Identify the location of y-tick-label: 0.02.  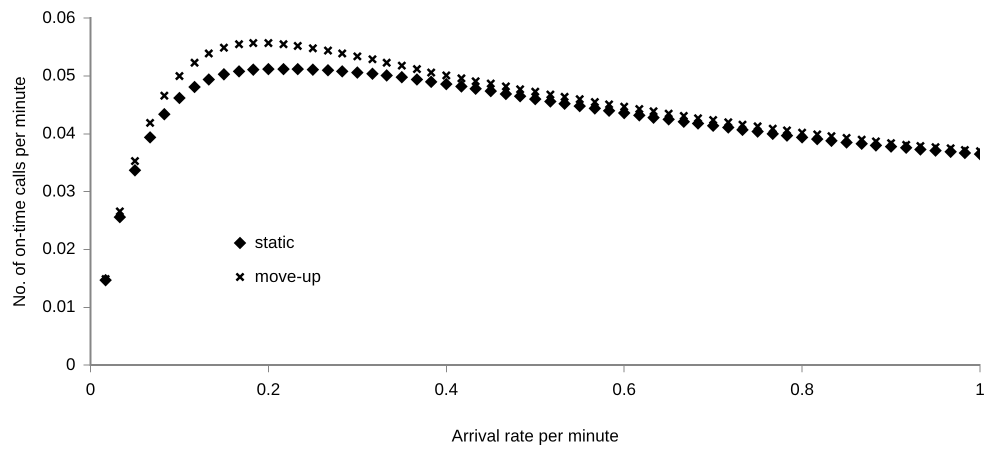
(59, 248).